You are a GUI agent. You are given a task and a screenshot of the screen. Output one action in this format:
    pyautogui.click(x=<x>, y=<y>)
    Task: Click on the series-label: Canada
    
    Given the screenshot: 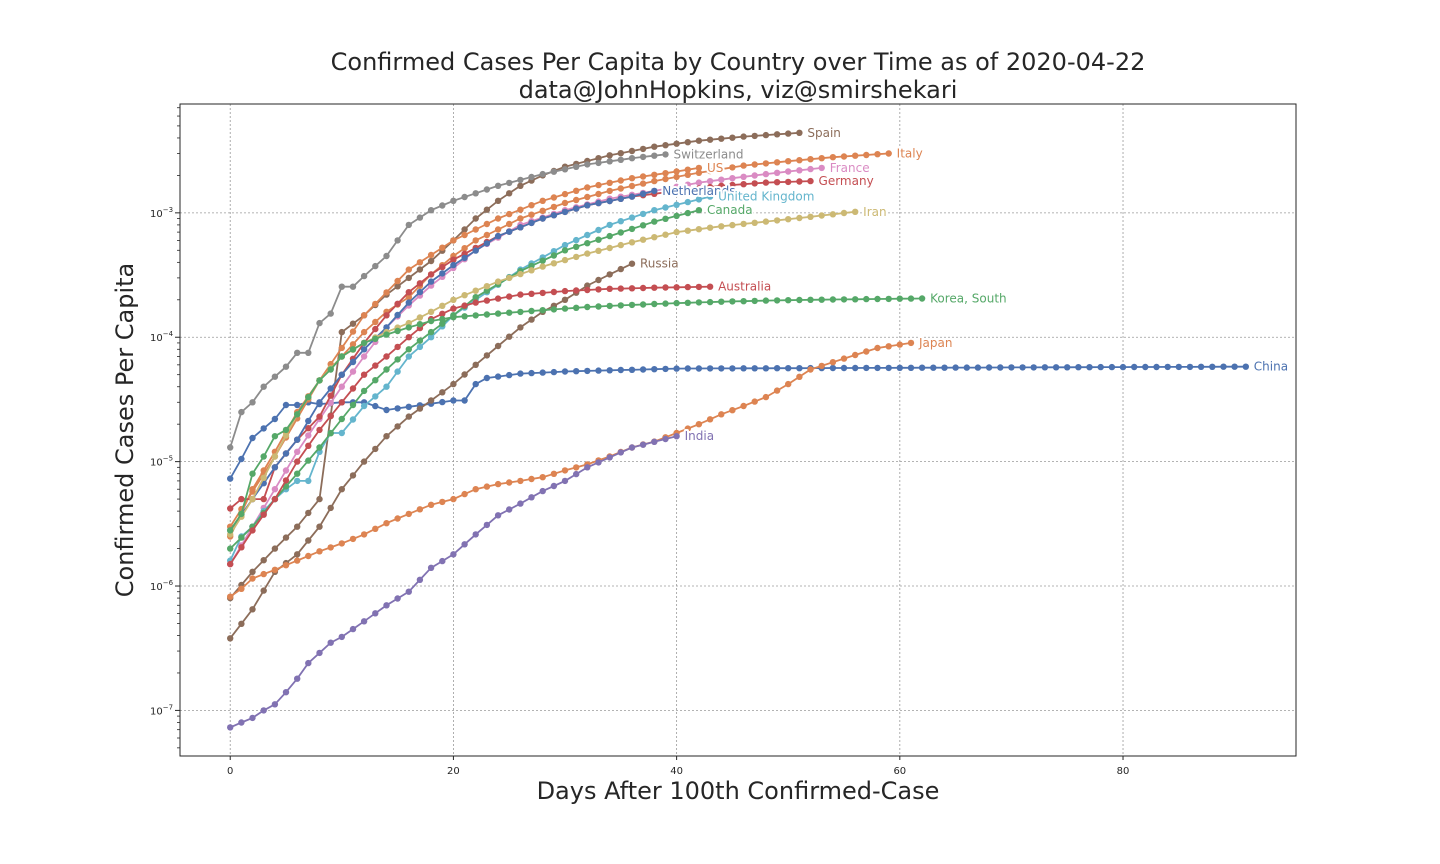 What is the action you would take?
    pyautogui.click(x=730, y=210)
    